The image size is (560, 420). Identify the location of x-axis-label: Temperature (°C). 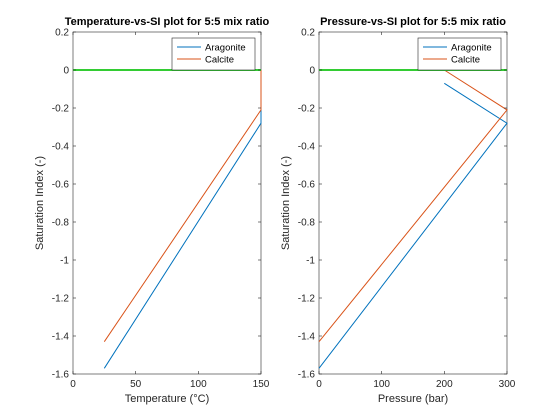
(167, 399).